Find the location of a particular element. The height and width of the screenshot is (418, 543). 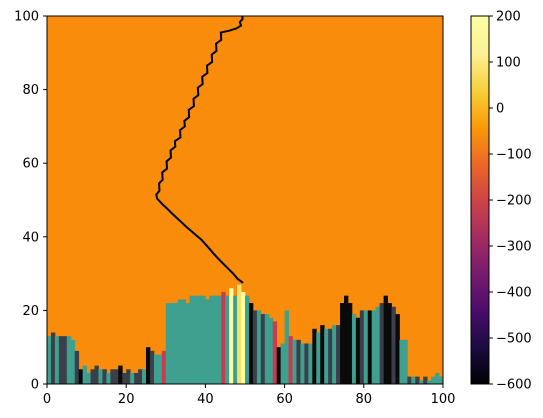

x-tick-label: 40 is located at coordinates (205, 399).